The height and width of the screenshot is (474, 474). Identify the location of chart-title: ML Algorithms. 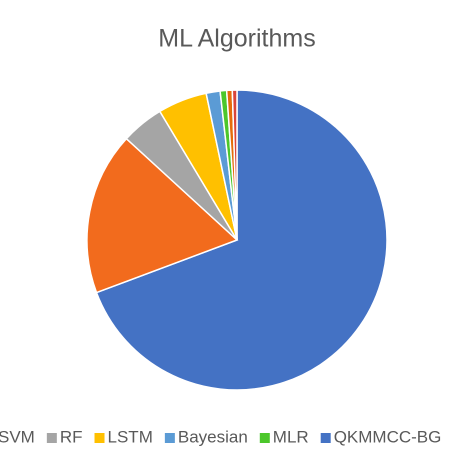
(236, 39).